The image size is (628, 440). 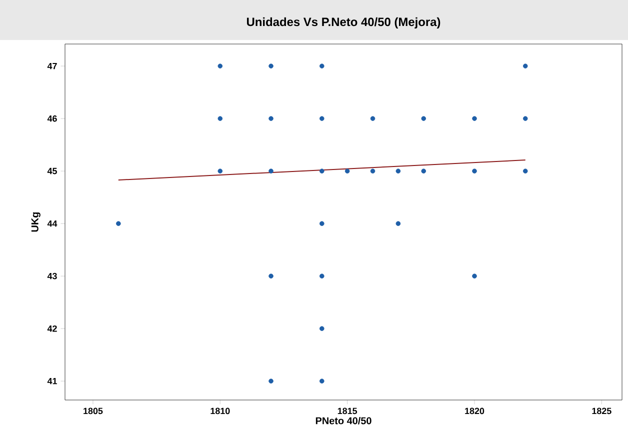 What do you see at coordinates (602, 411) in the screenshot?
I see `x-tick-label: 1825` at bounding box center [602, 411].